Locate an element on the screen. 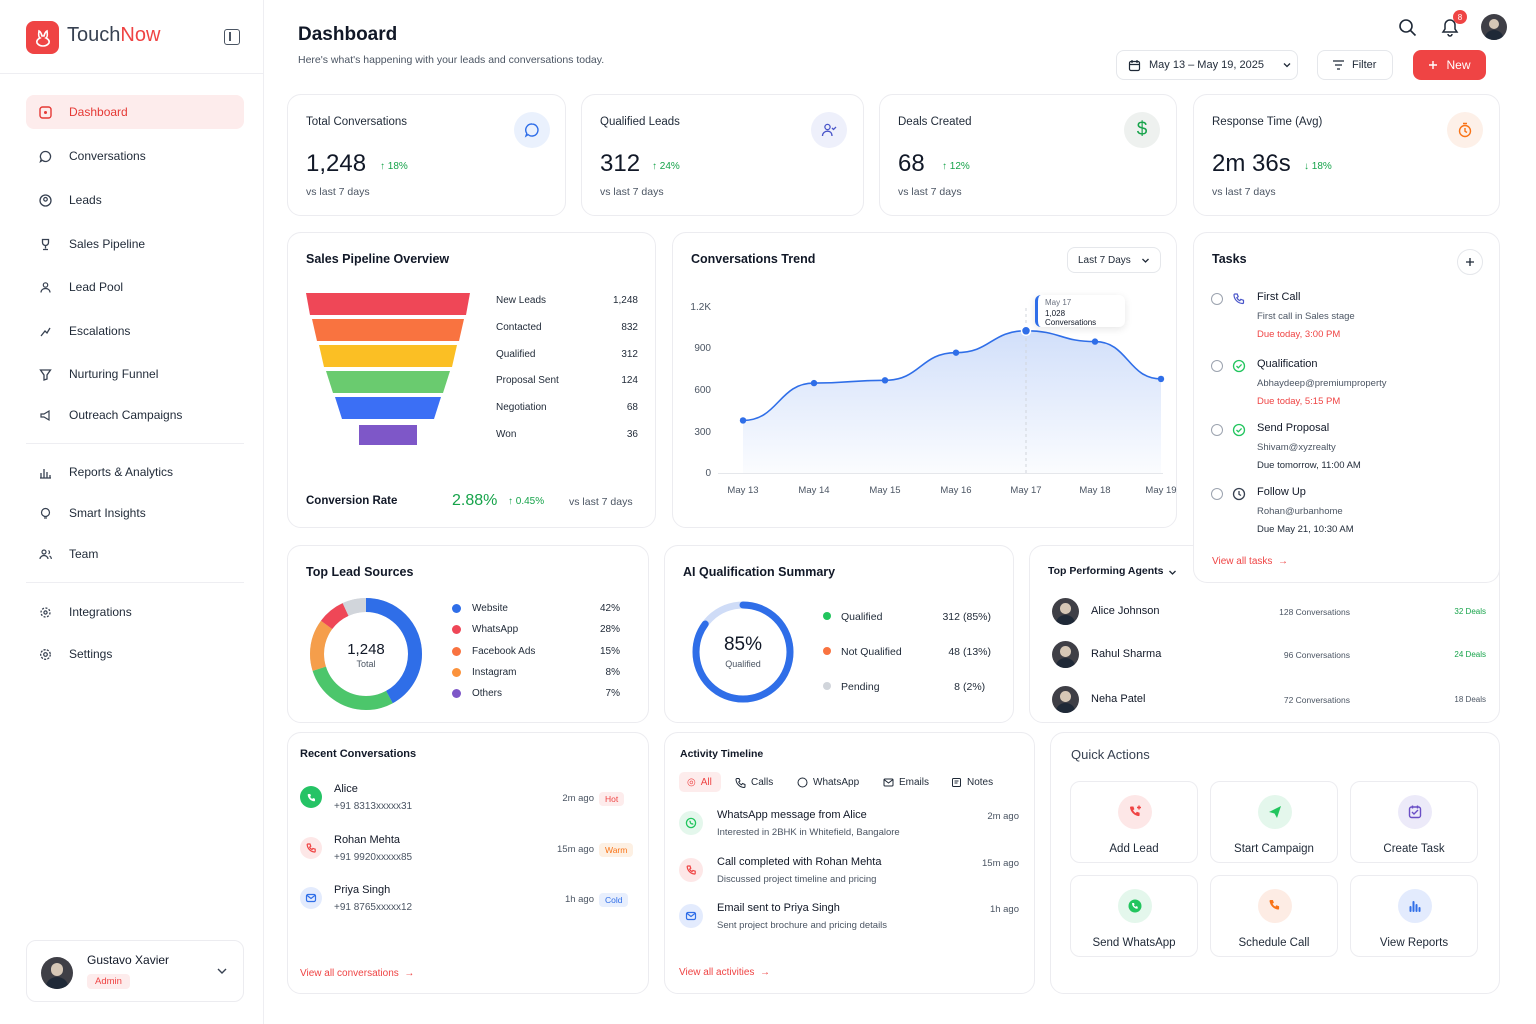  quick-action-label: Schedule Call is located at coordinates (1274, 943).